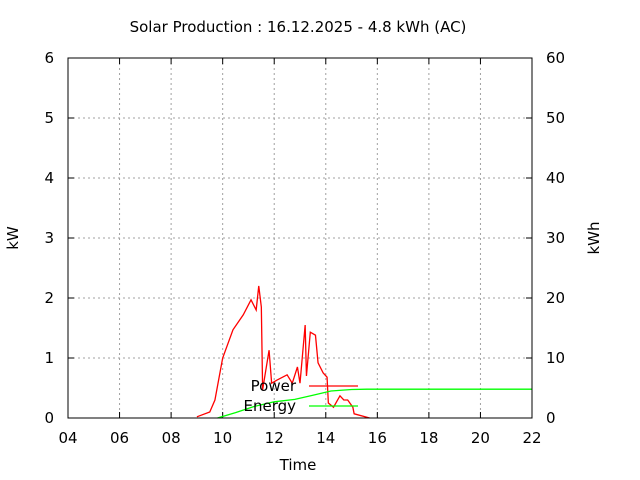 The width and height of the screenshot is (640, 480). Describe the element at coordinates (67, 438) in the screenshot. I see `x-tick-label: 04` at that location.